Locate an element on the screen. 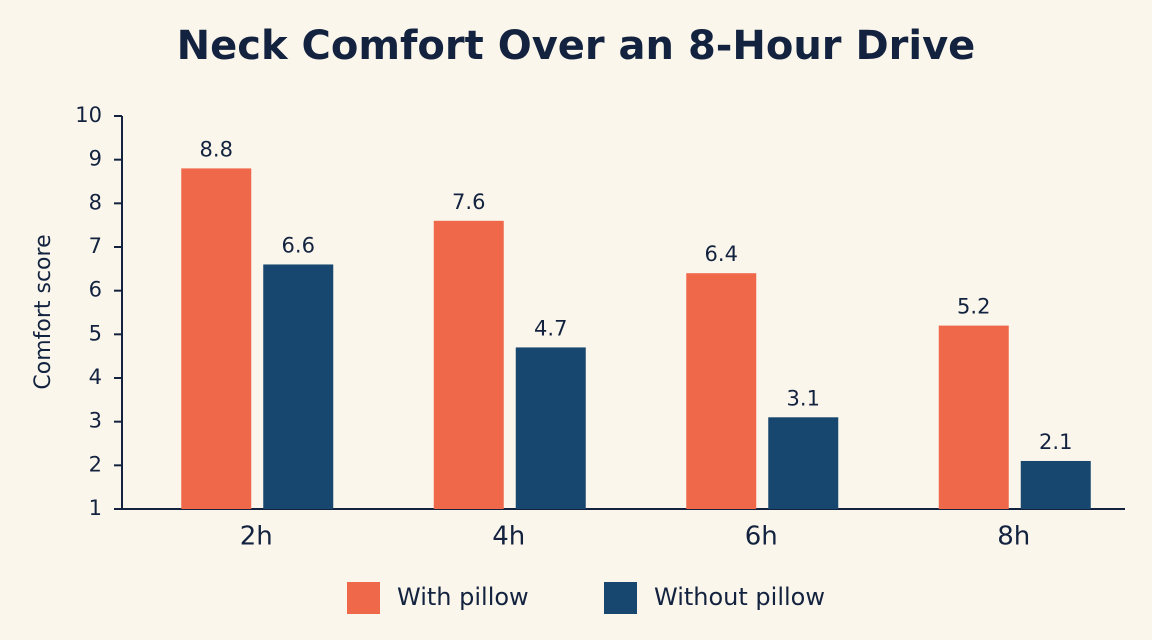 This screenshot has height=640, width=1152. value-label: 2.1 is located at coordinates (1055, 442).